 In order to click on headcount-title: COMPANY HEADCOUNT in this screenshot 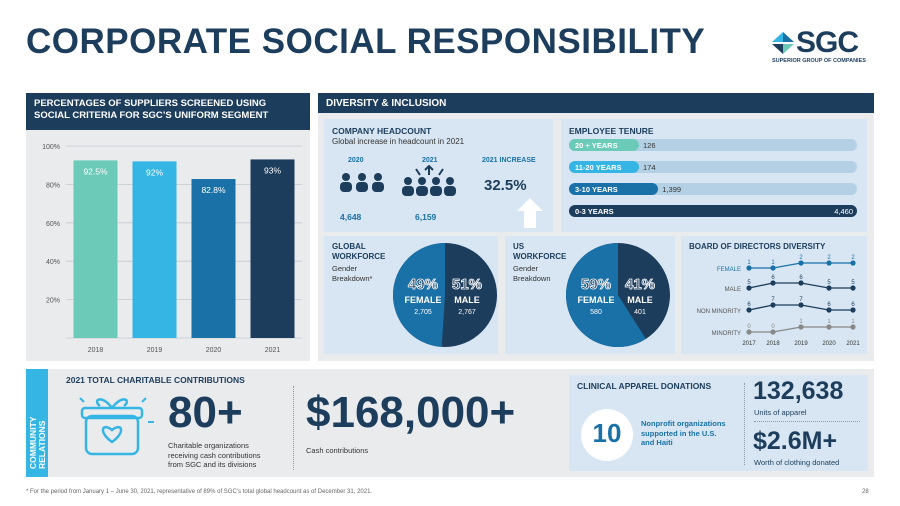, I will do `click(382, 131)`.